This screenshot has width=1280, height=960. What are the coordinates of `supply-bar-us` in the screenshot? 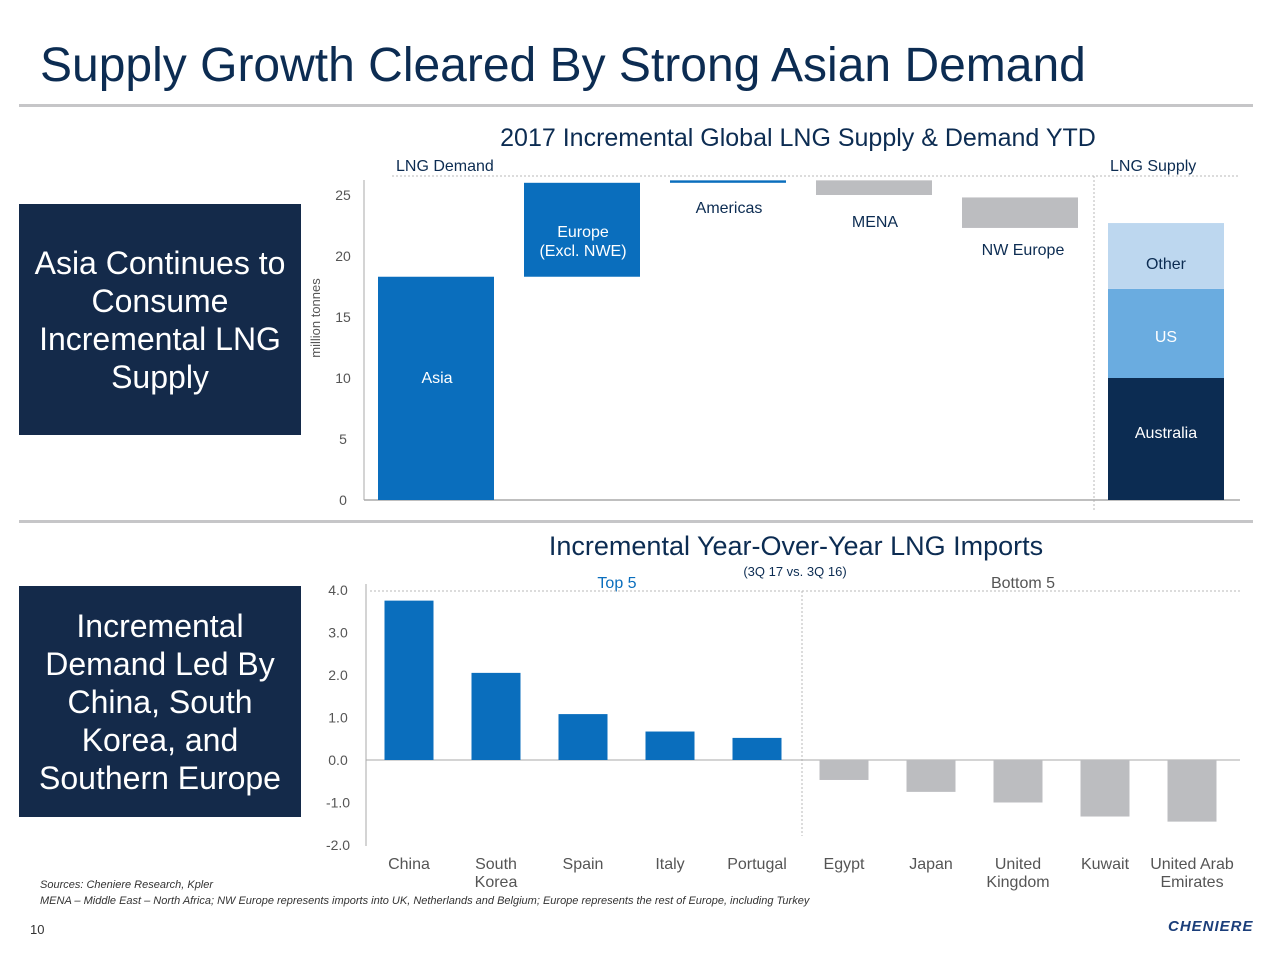 It's located at (1166, 333).